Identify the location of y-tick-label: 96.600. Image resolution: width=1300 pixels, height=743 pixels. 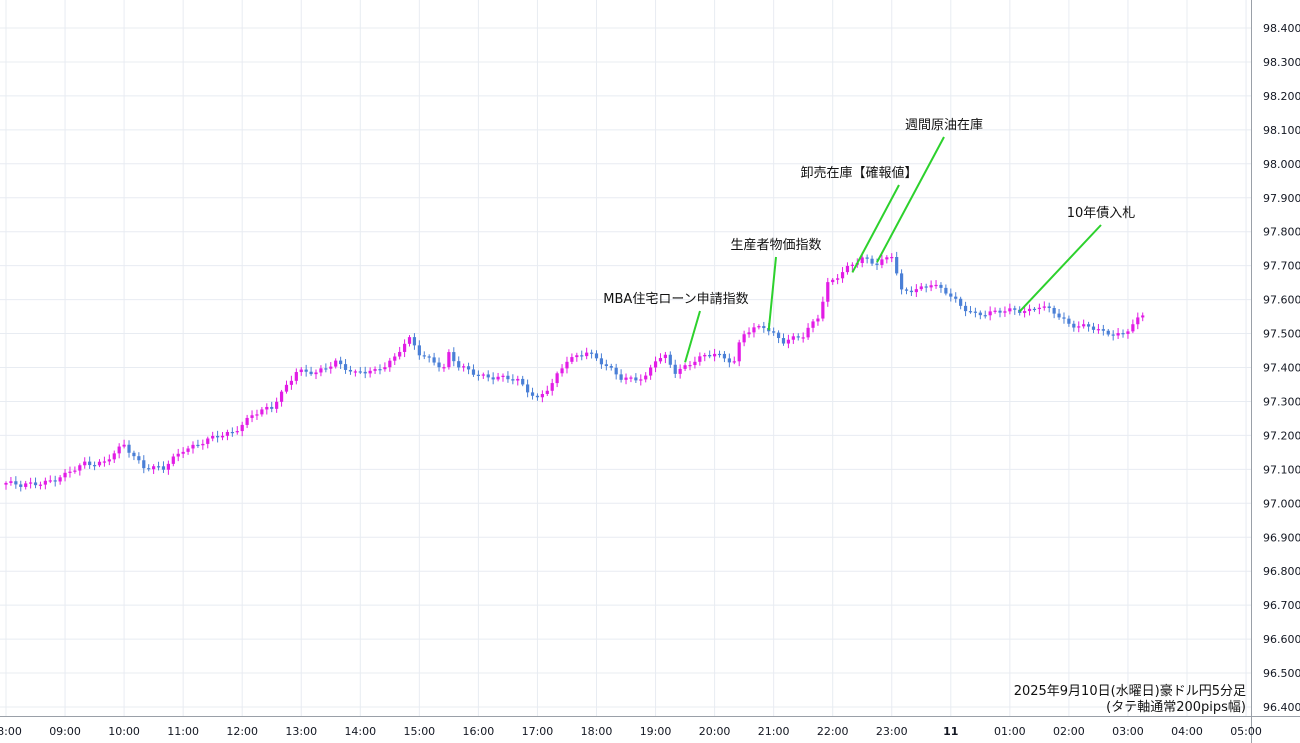
(1281, 639).